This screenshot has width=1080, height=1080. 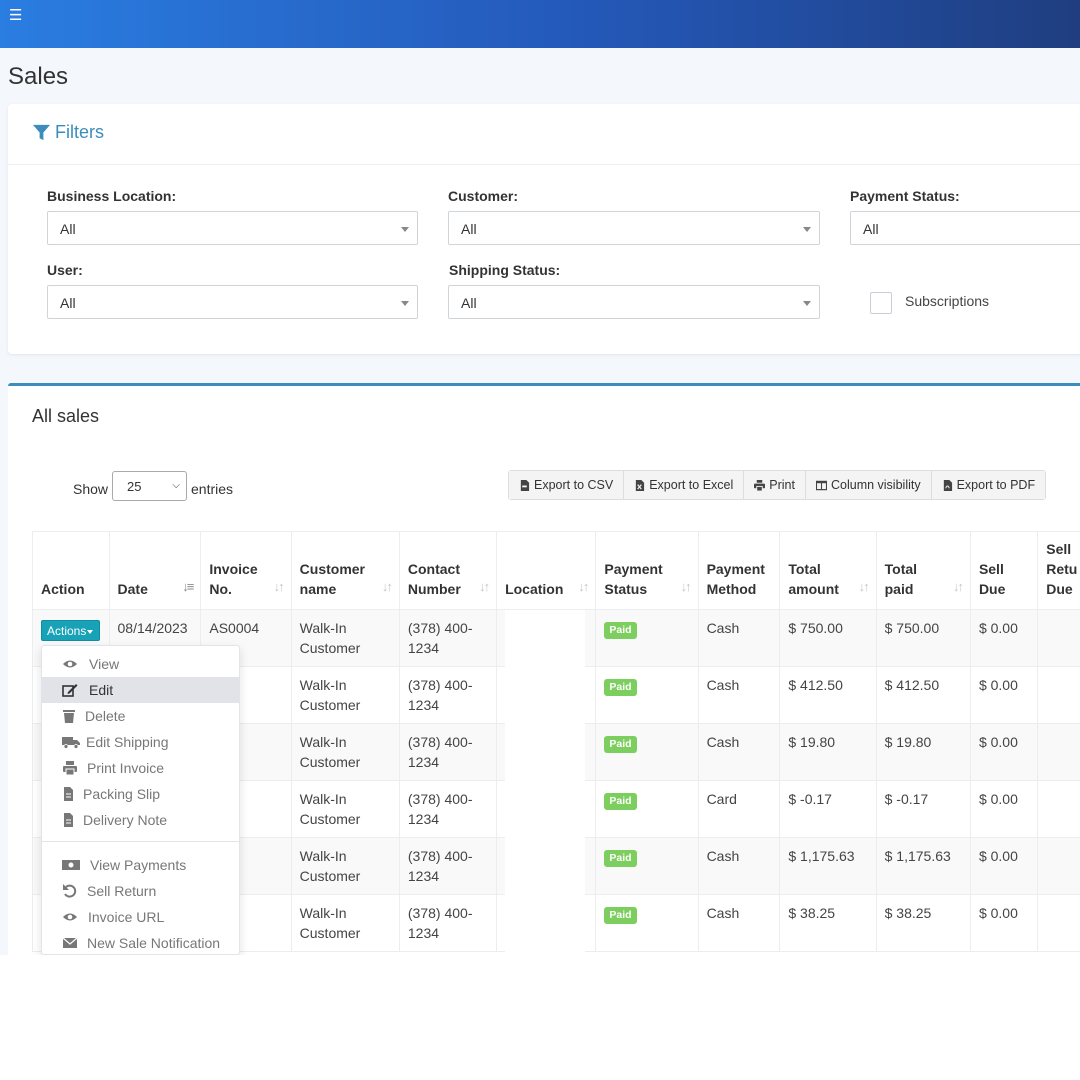 I want to click on menu-item-new-sale-notification: New Sale Notification, so click(x=140, y=942).